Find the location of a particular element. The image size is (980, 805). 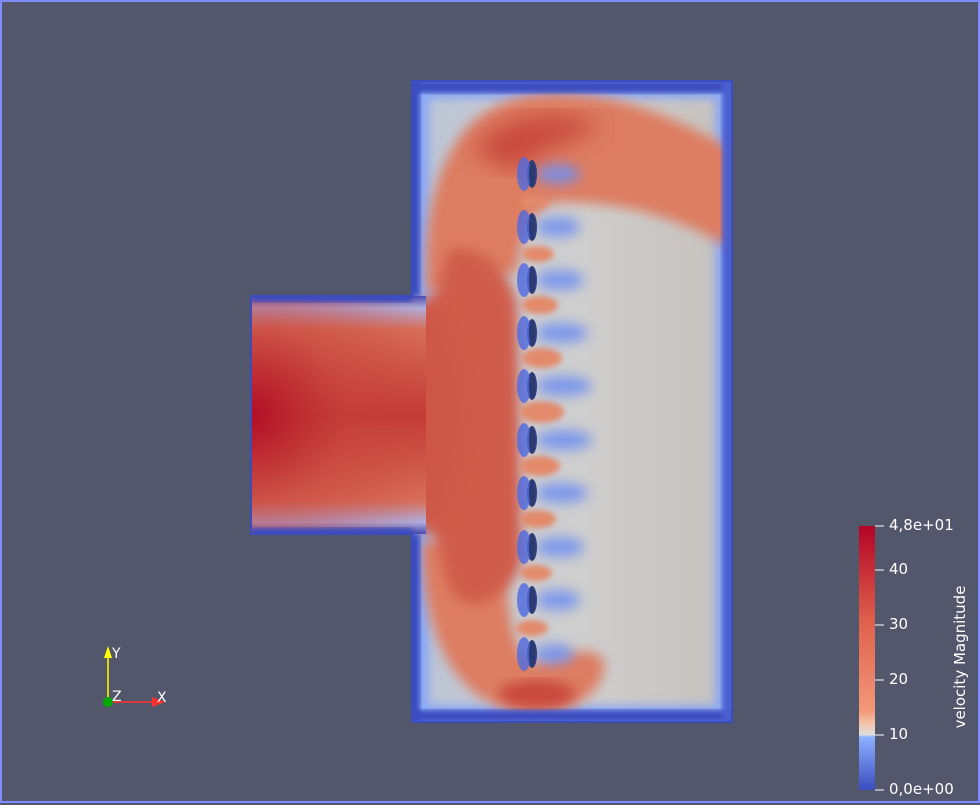

x-axis-label: X is located at coordinates (162, 698).